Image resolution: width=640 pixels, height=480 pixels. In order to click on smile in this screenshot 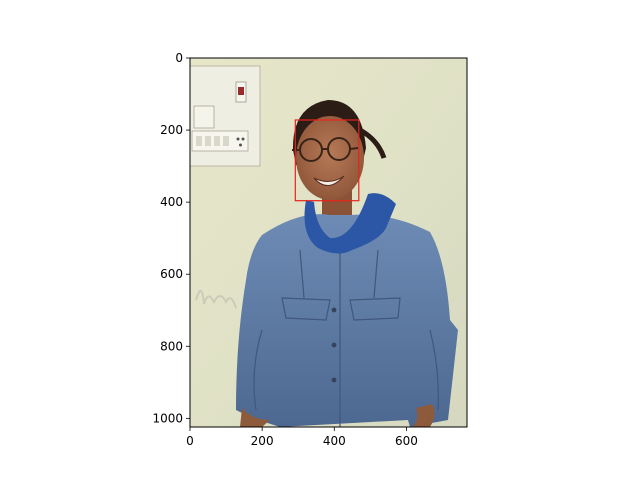, I will do `click(329, 180)`.